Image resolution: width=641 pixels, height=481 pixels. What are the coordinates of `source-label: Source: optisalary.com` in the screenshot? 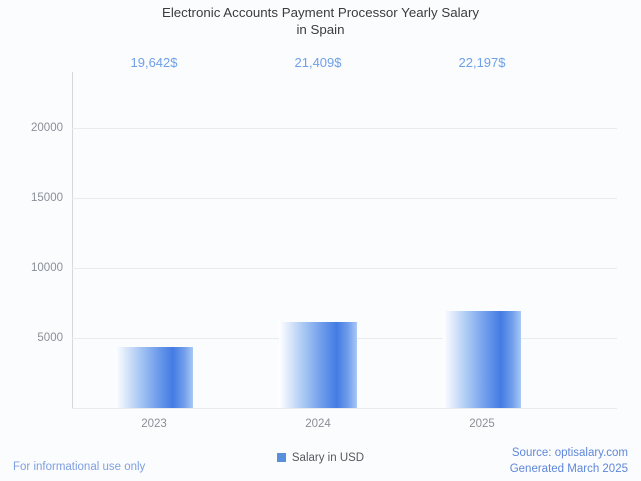 It's located at (569, 453).